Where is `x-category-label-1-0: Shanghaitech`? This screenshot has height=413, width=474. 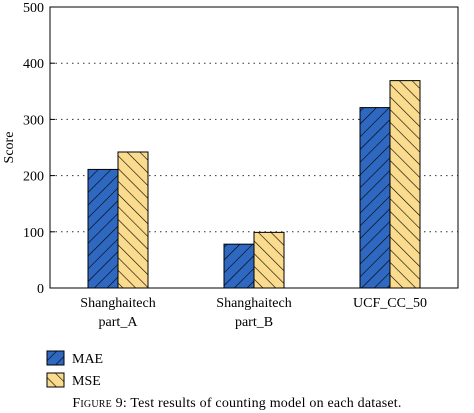
x-category-label-1-0: Shanghaitech is located at coordinates (253, 303).